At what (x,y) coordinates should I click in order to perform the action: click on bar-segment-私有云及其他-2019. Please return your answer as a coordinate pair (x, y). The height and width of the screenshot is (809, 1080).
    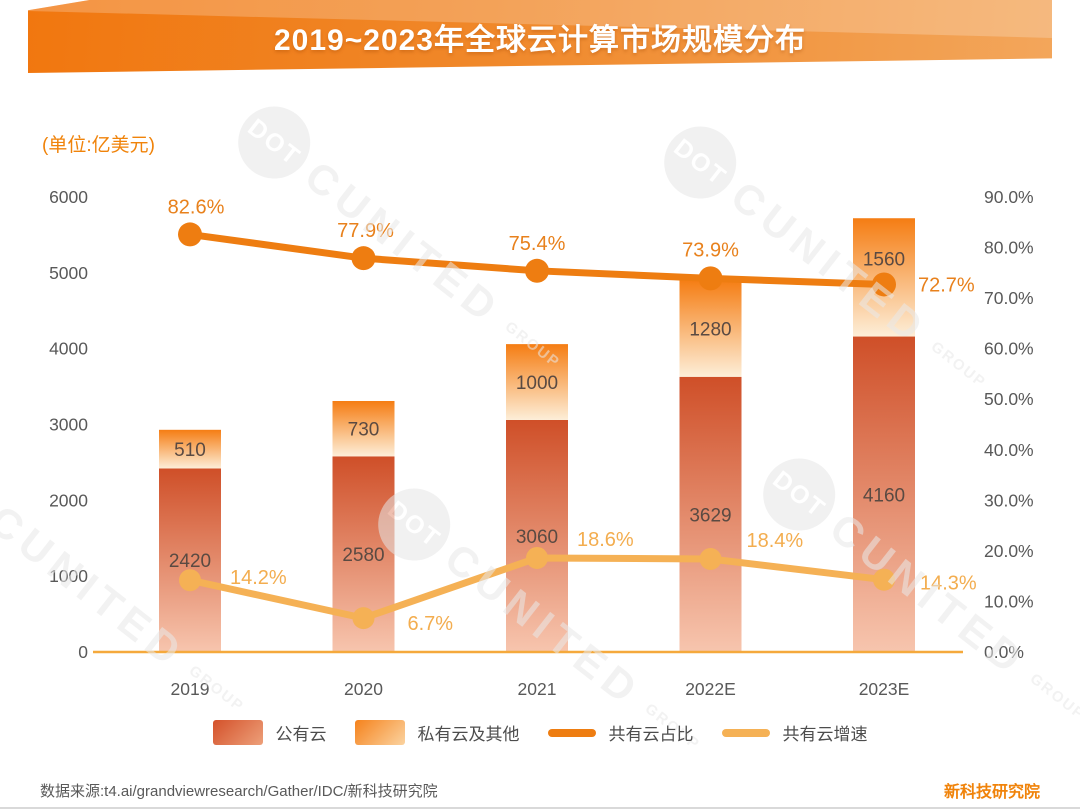
    Looking at the image, I should click on (190, 449).